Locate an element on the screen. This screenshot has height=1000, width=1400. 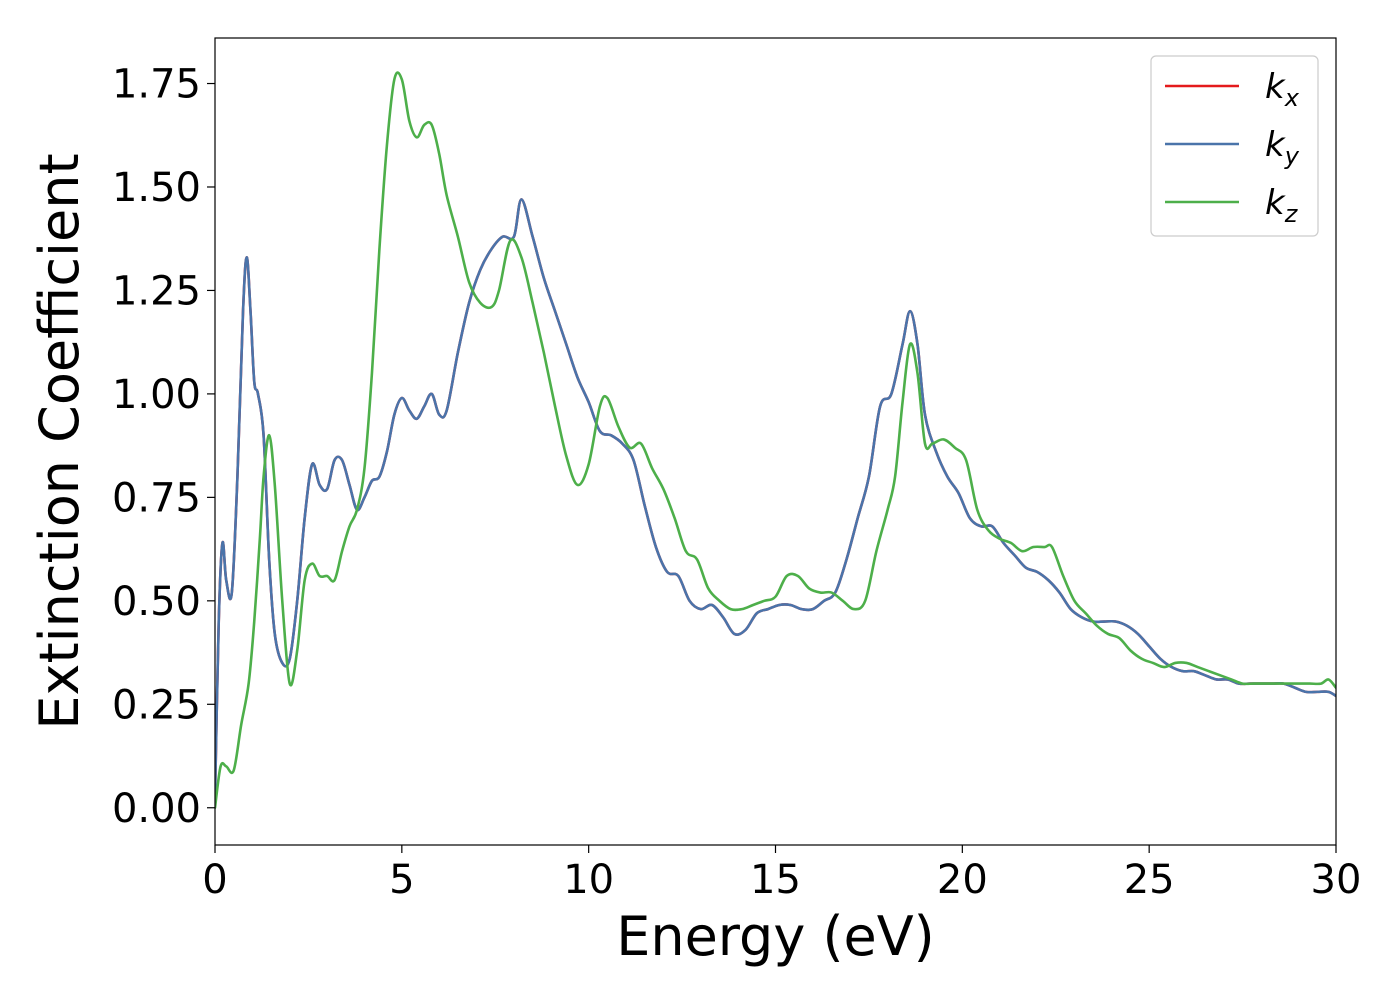
y-tick-label: 0.25 is located at coordinates (156, 705).